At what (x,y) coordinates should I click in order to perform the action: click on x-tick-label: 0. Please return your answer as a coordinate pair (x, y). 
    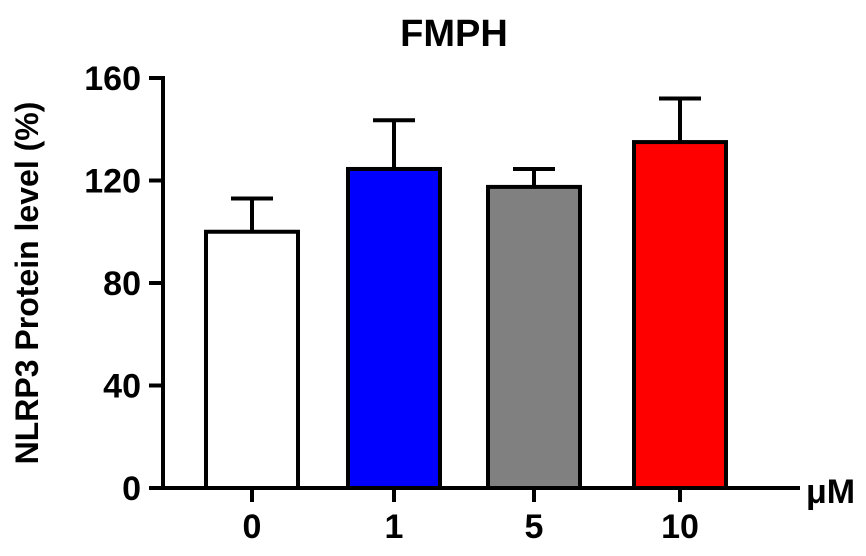
    Looking at the image, I should click on (252, 527).